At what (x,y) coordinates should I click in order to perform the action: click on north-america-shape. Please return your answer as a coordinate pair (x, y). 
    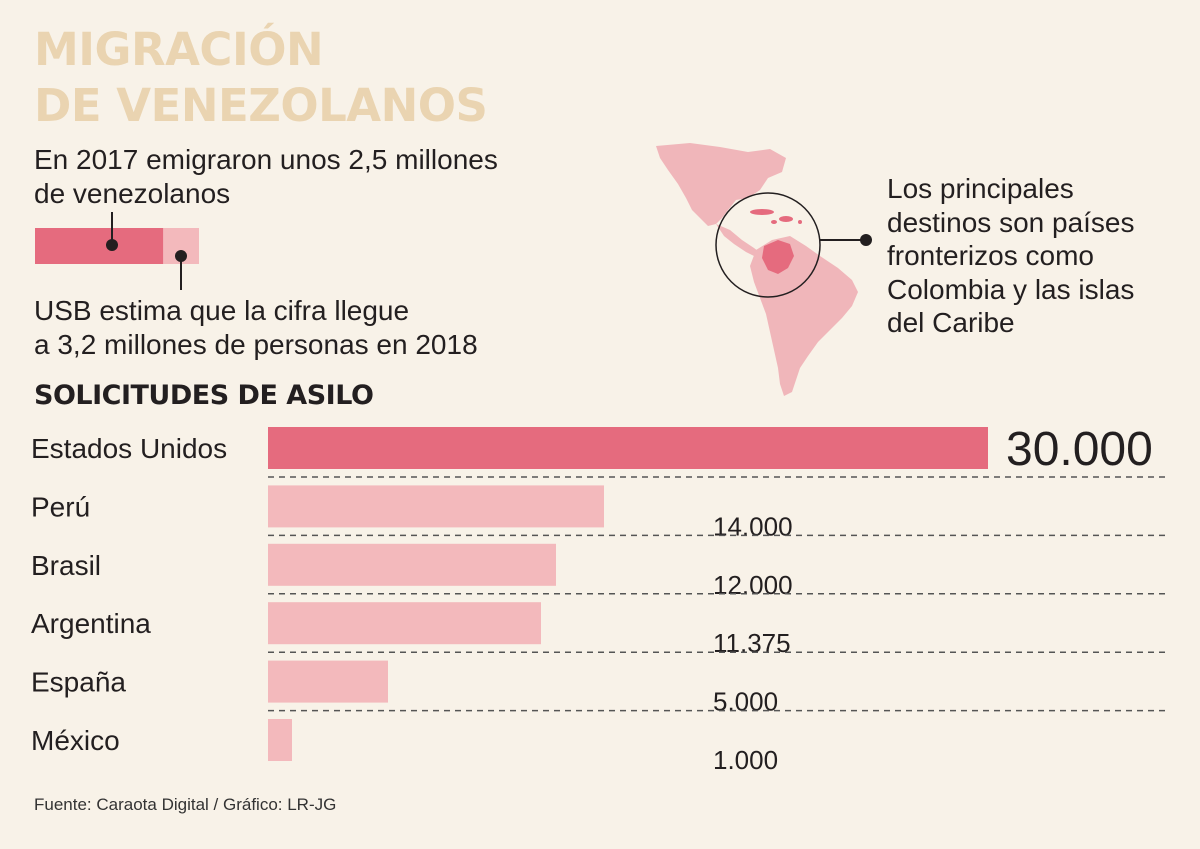
    Looking at the image, I should click on (721, 184).